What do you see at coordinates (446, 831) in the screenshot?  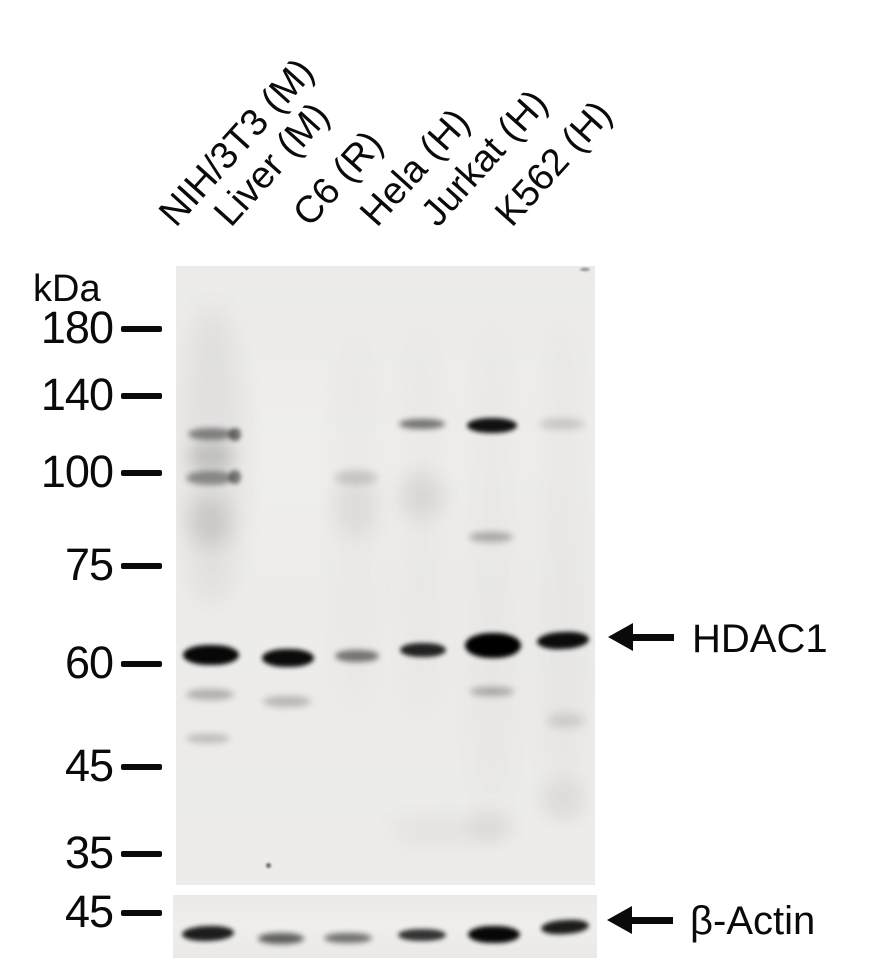 I see `low-wide-smear` at bounding box center [446, 831].